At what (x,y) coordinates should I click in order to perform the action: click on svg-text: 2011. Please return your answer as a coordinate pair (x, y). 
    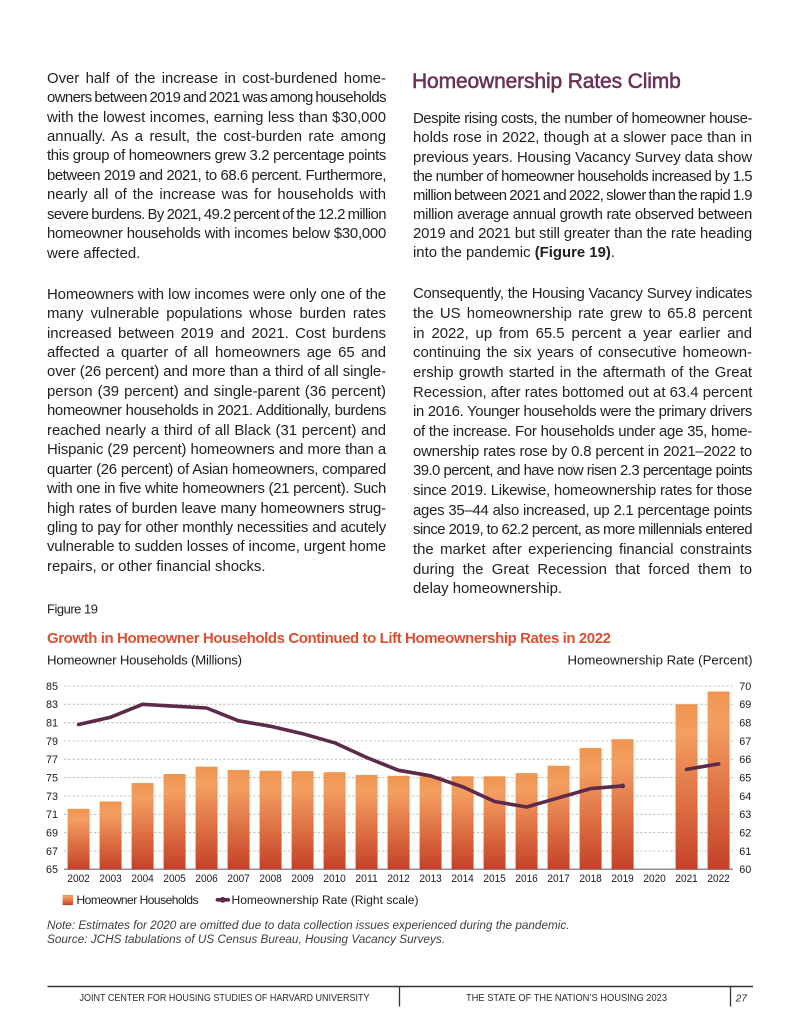
    Looking at the image, I should click on (366, 879).